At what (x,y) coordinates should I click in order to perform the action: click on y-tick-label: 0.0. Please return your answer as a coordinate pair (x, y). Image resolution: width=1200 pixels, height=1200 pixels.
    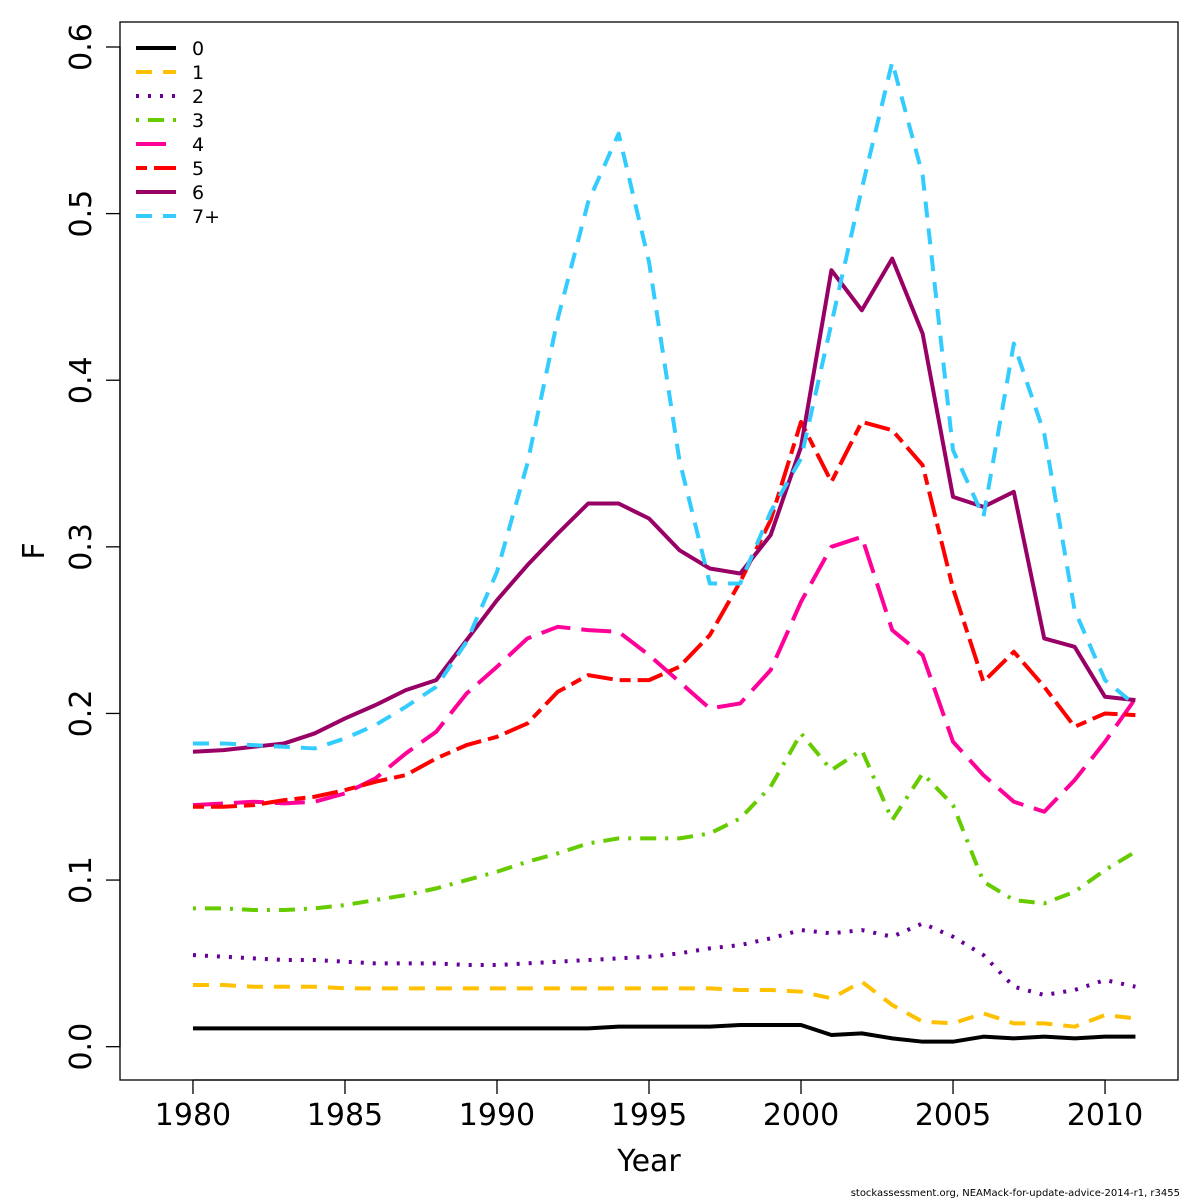
    Looking at the image, I should click on (81, 1047).